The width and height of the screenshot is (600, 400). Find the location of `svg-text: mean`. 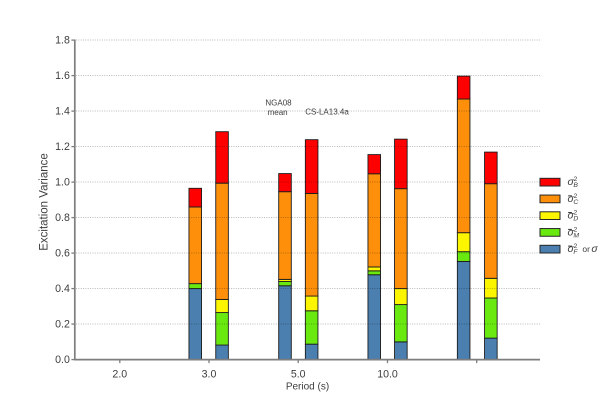

svg-text: mean is located at coordinates (278, 112).